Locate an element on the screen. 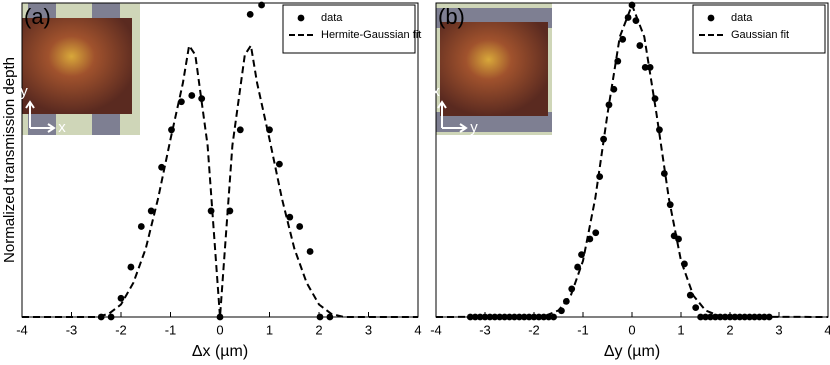 The width and height of the screenshot is (830, 365). legend-label: Hermite-Gaussian fit is located at coordinates (371, 35).